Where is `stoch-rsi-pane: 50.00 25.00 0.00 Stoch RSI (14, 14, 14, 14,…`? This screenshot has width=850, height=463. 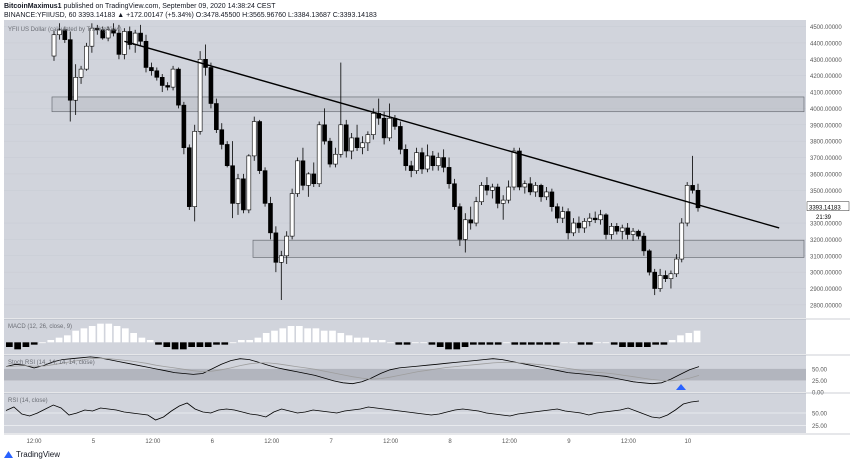 stoch-rsi-pane: 50.00 25.00 0.00 Stoch RSI (14, 14, 14, 14,… is located at coordinates (427, 375).